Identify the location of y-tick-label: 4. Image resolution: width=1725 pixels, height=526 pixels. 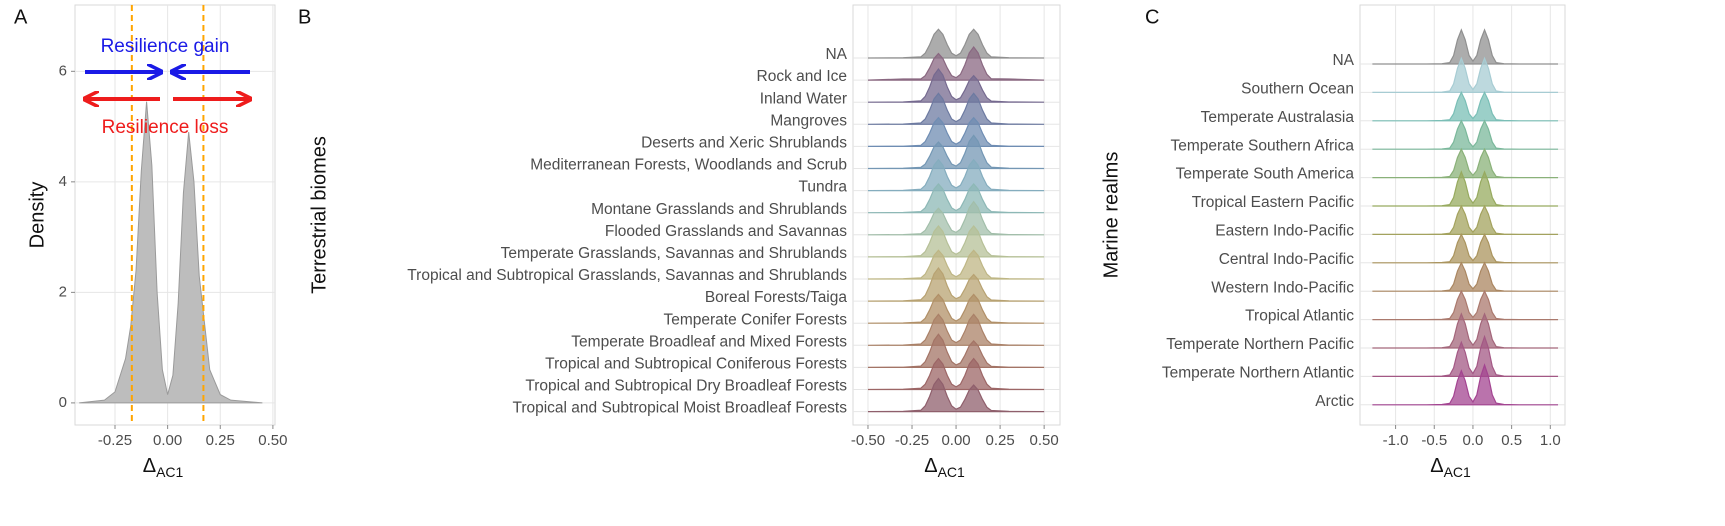
(63, 181).